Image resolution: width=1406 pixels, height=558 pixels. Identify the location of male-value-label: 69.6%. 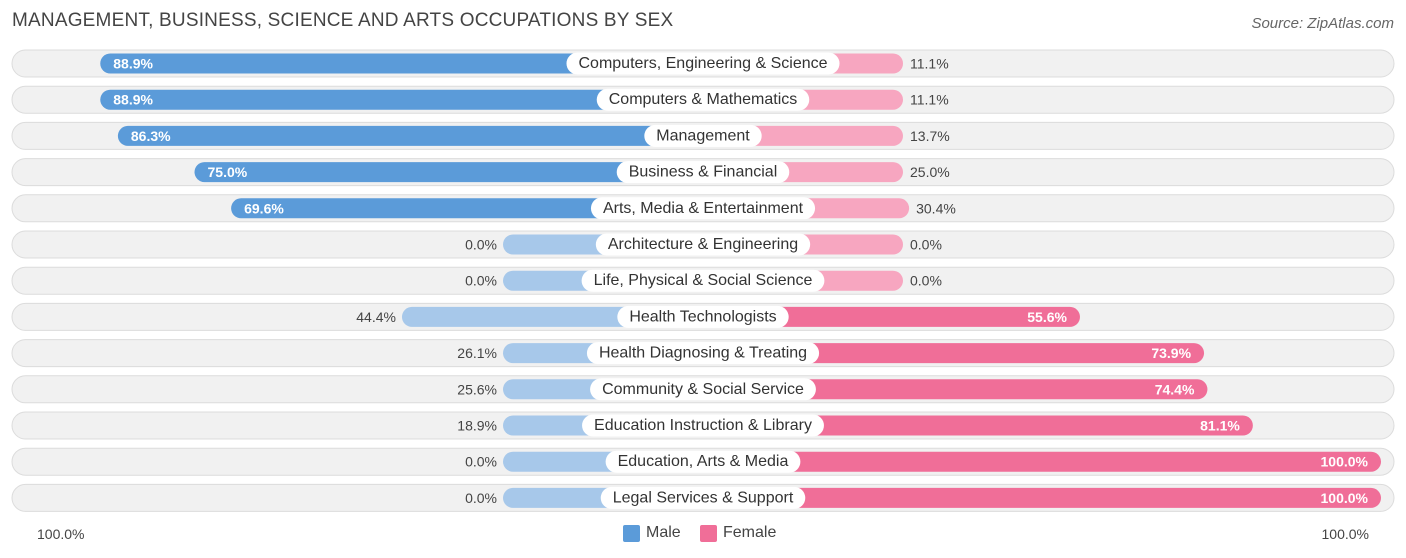
(264, 208).